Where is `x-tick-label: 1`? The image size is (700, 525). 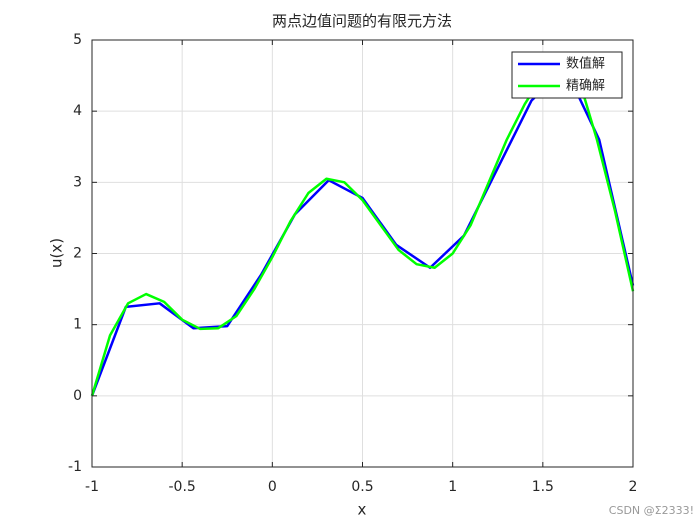 x-tick-label: 1 is located at coordinates (452, 487).